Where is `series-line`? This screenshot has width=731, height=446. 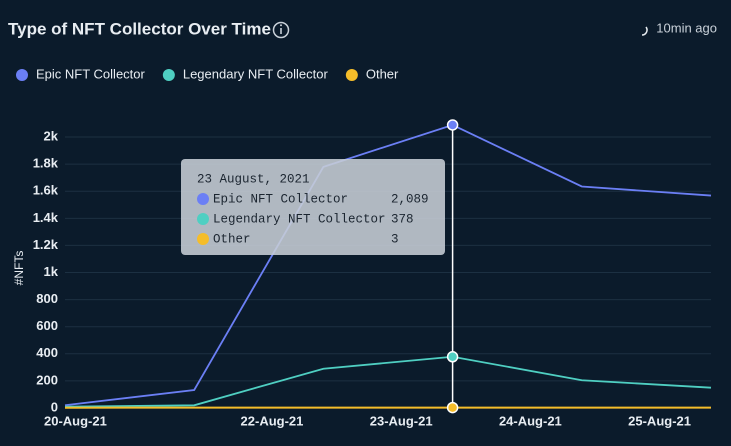
series-line is located at coordinates (388, 381).